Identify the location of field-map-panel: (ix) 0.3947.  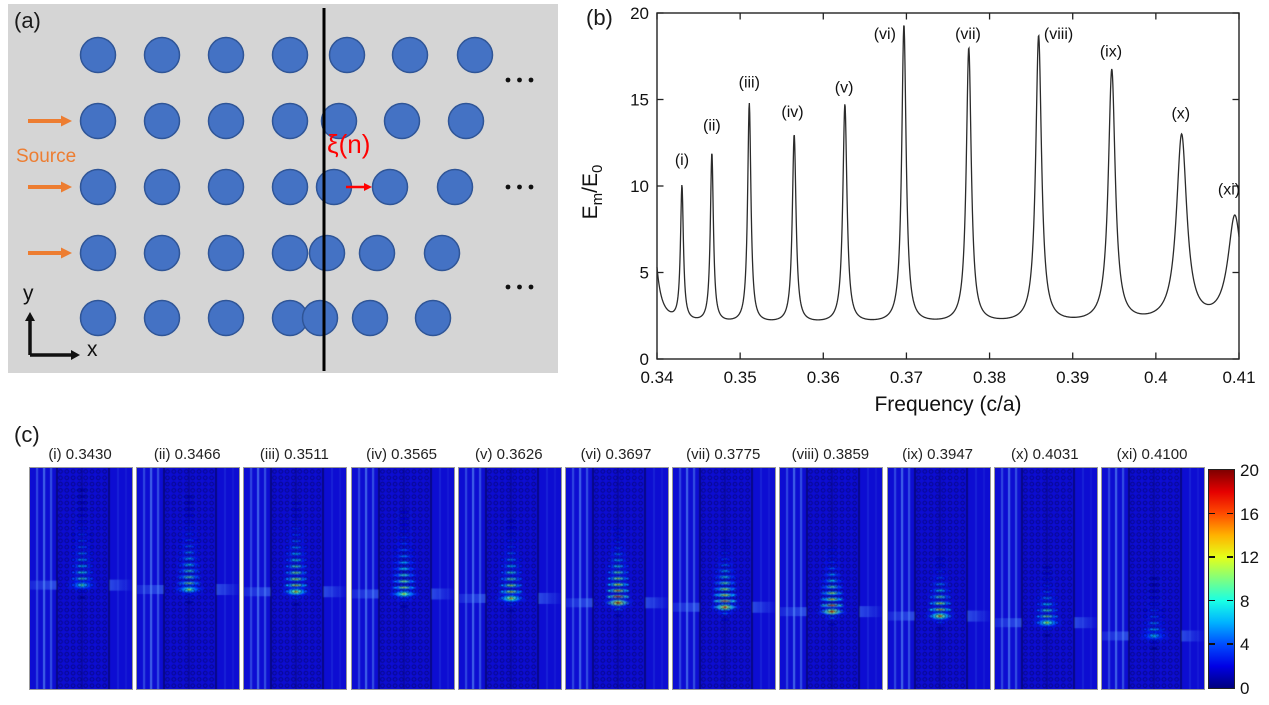
(938, 568).